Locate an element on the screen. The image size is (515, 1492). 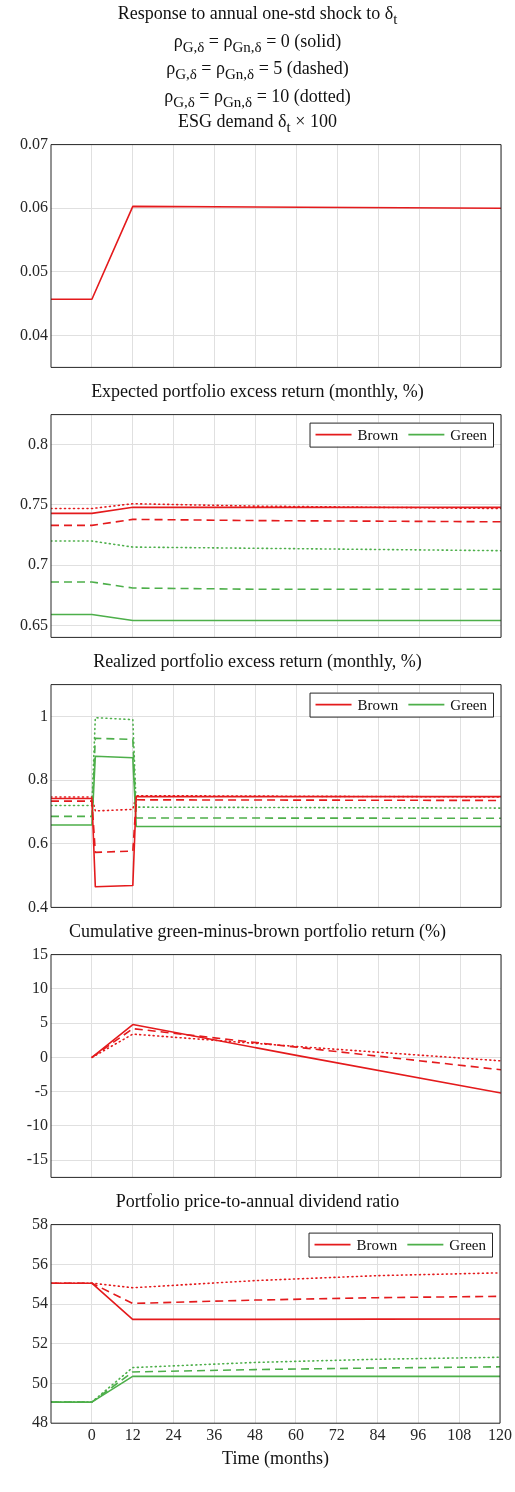
x-tick-label: 120 is located at coordinates (500, 1434).